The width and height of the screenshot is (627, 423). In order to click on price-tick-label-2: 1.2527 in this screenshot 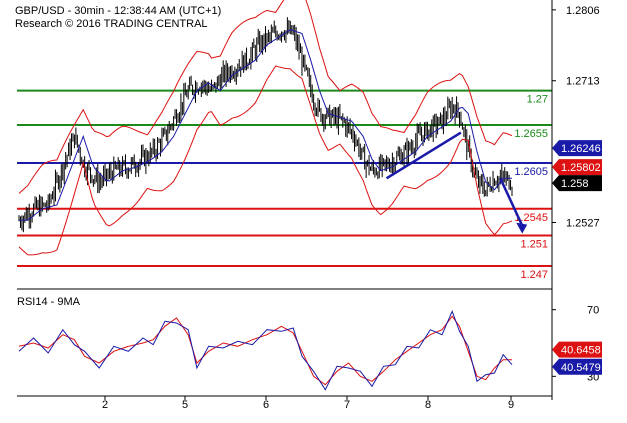, I will do `click(583, 224)`.